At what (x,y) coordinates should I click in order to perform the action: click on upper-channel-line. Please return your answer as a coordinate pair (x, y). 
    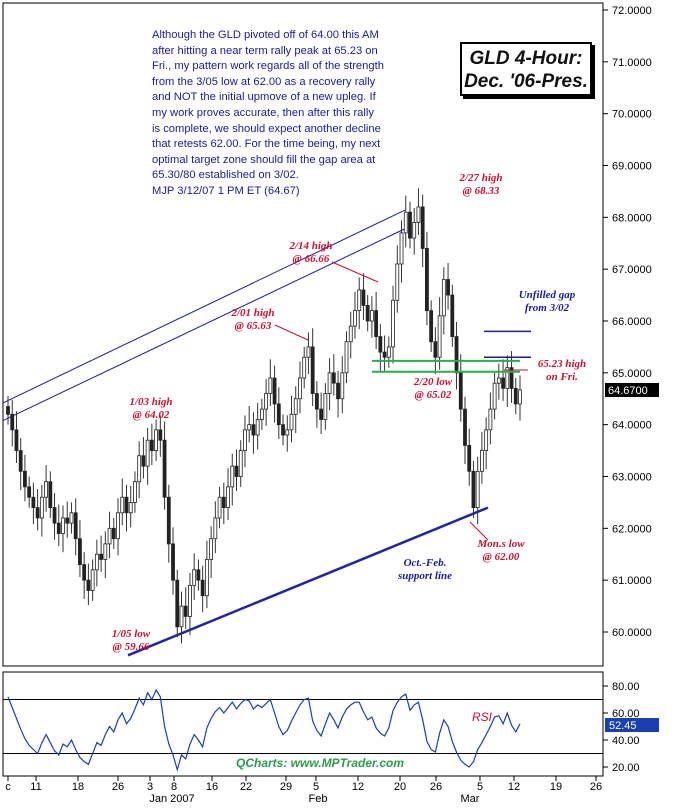
    Looking at the image, I should click on (204, 306).